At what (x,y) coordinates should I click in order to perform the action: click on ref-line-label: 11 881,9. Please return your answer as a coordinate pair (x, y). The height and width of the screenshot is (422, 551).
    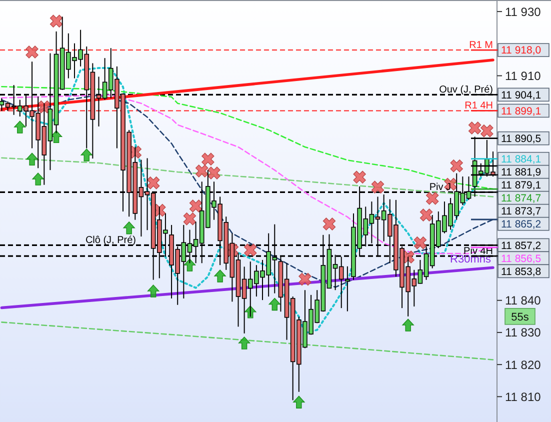
    Looking at the image, I should click on (521, 172).